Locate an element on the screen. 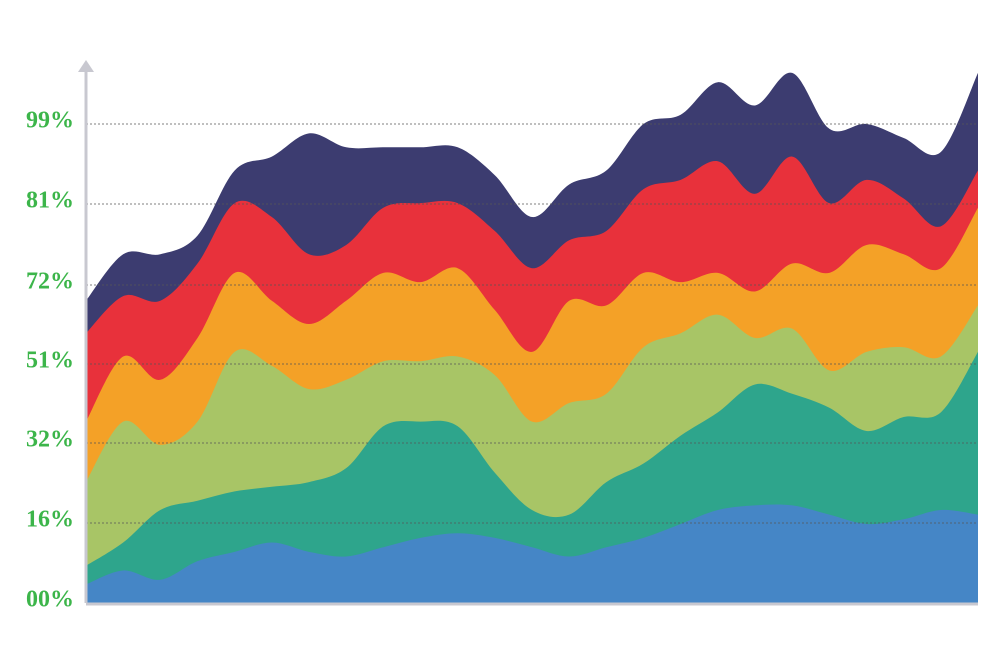 The height and width of the screenshot is (667, 1000). y-tick-label: 51% is located at coordinates (50, 361).